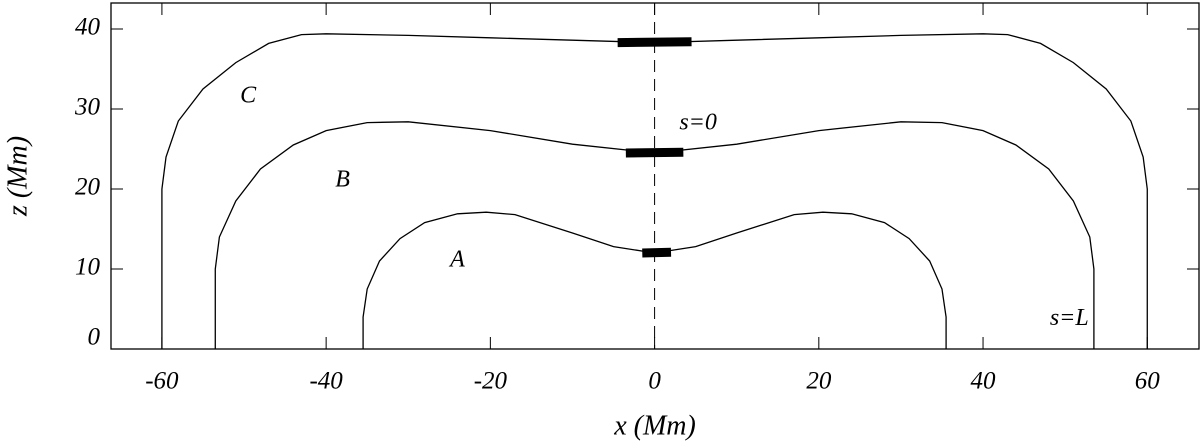  Describe the element at coordinates (162, 381) in the screenshot. I see `x-tick-label: -60` at that location.